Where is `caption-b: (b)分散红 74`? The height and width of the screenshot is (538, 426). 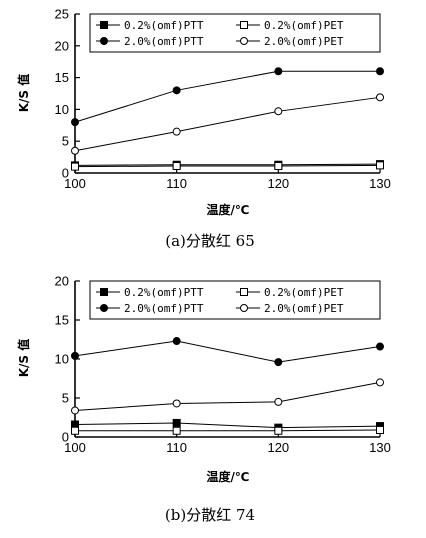
caption-b: (b)分散红 74 is located at coordinates (210, 515).